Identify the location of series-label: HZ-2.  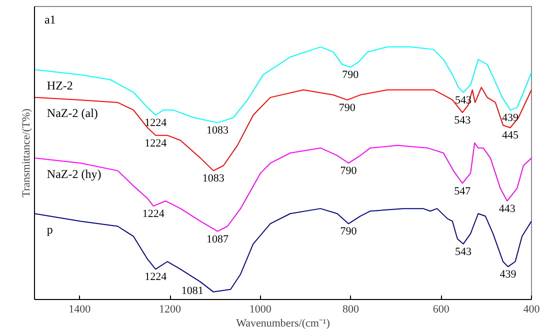
(59, 85).